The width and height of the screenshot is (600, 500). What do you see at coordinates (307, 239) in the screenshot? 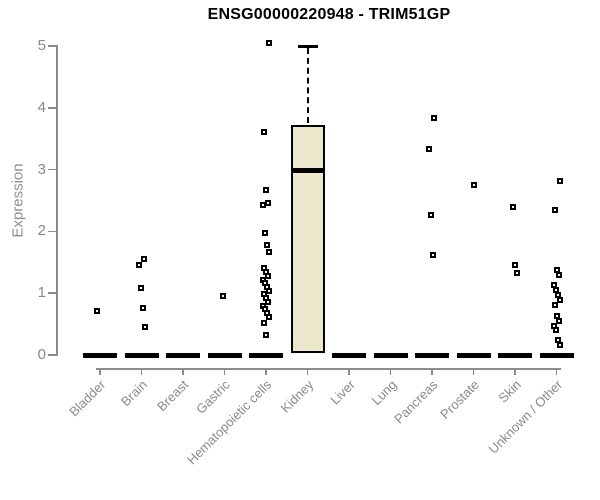
I see `box-iqr` at bounding box center [307, 239].